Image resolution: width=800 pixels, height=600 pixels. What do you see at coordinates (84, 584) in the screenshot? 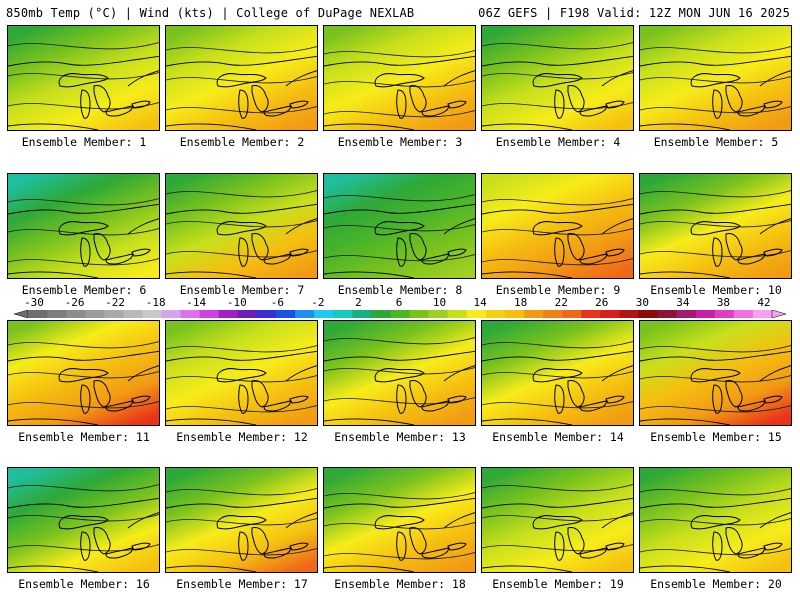
I see `ensemble-member-label: Ensemble Member: 16` at bounding box center [84, 584].